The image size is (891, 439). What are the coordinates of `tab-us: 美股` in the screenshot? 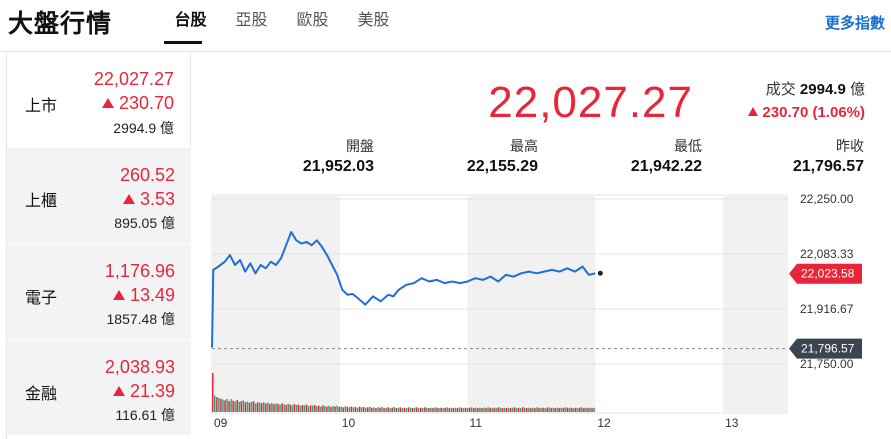 It's located at (373, 20).